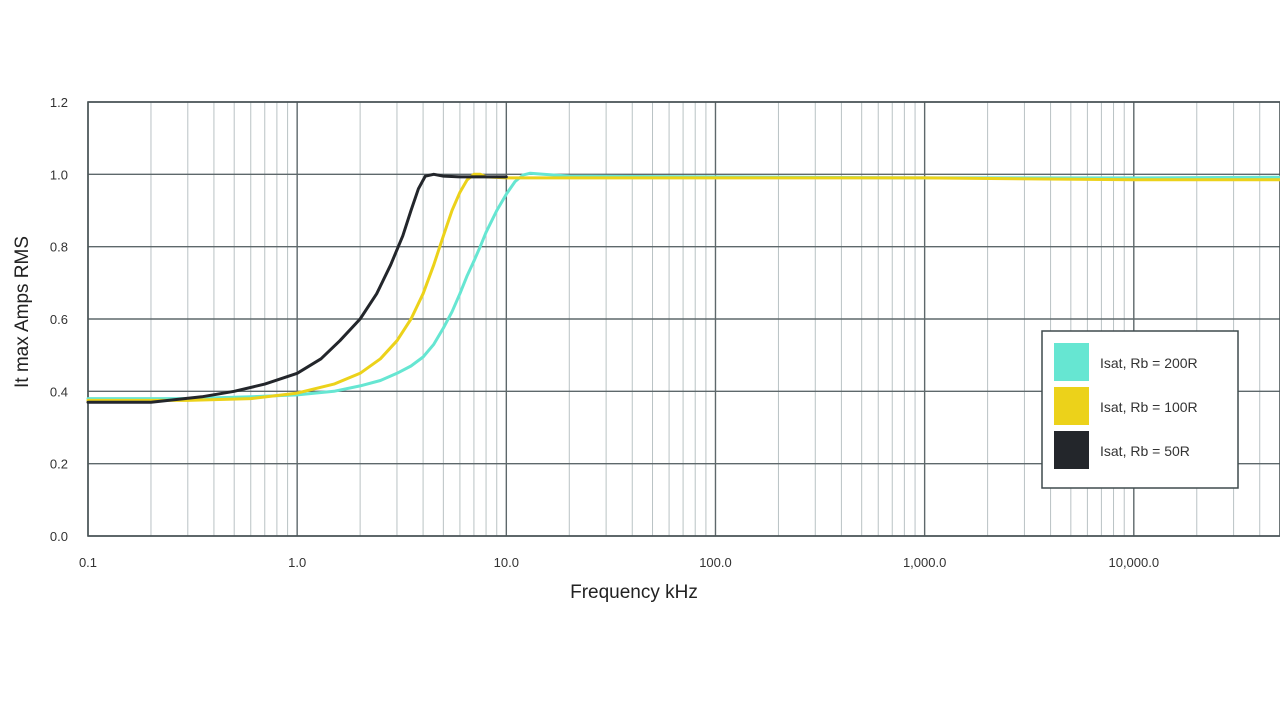  What do you see at coordinates (1149, 407) in the screenshot?
I see `legend-label-1: Isat, Rb = 100R` at bounding box center [1149, 407].